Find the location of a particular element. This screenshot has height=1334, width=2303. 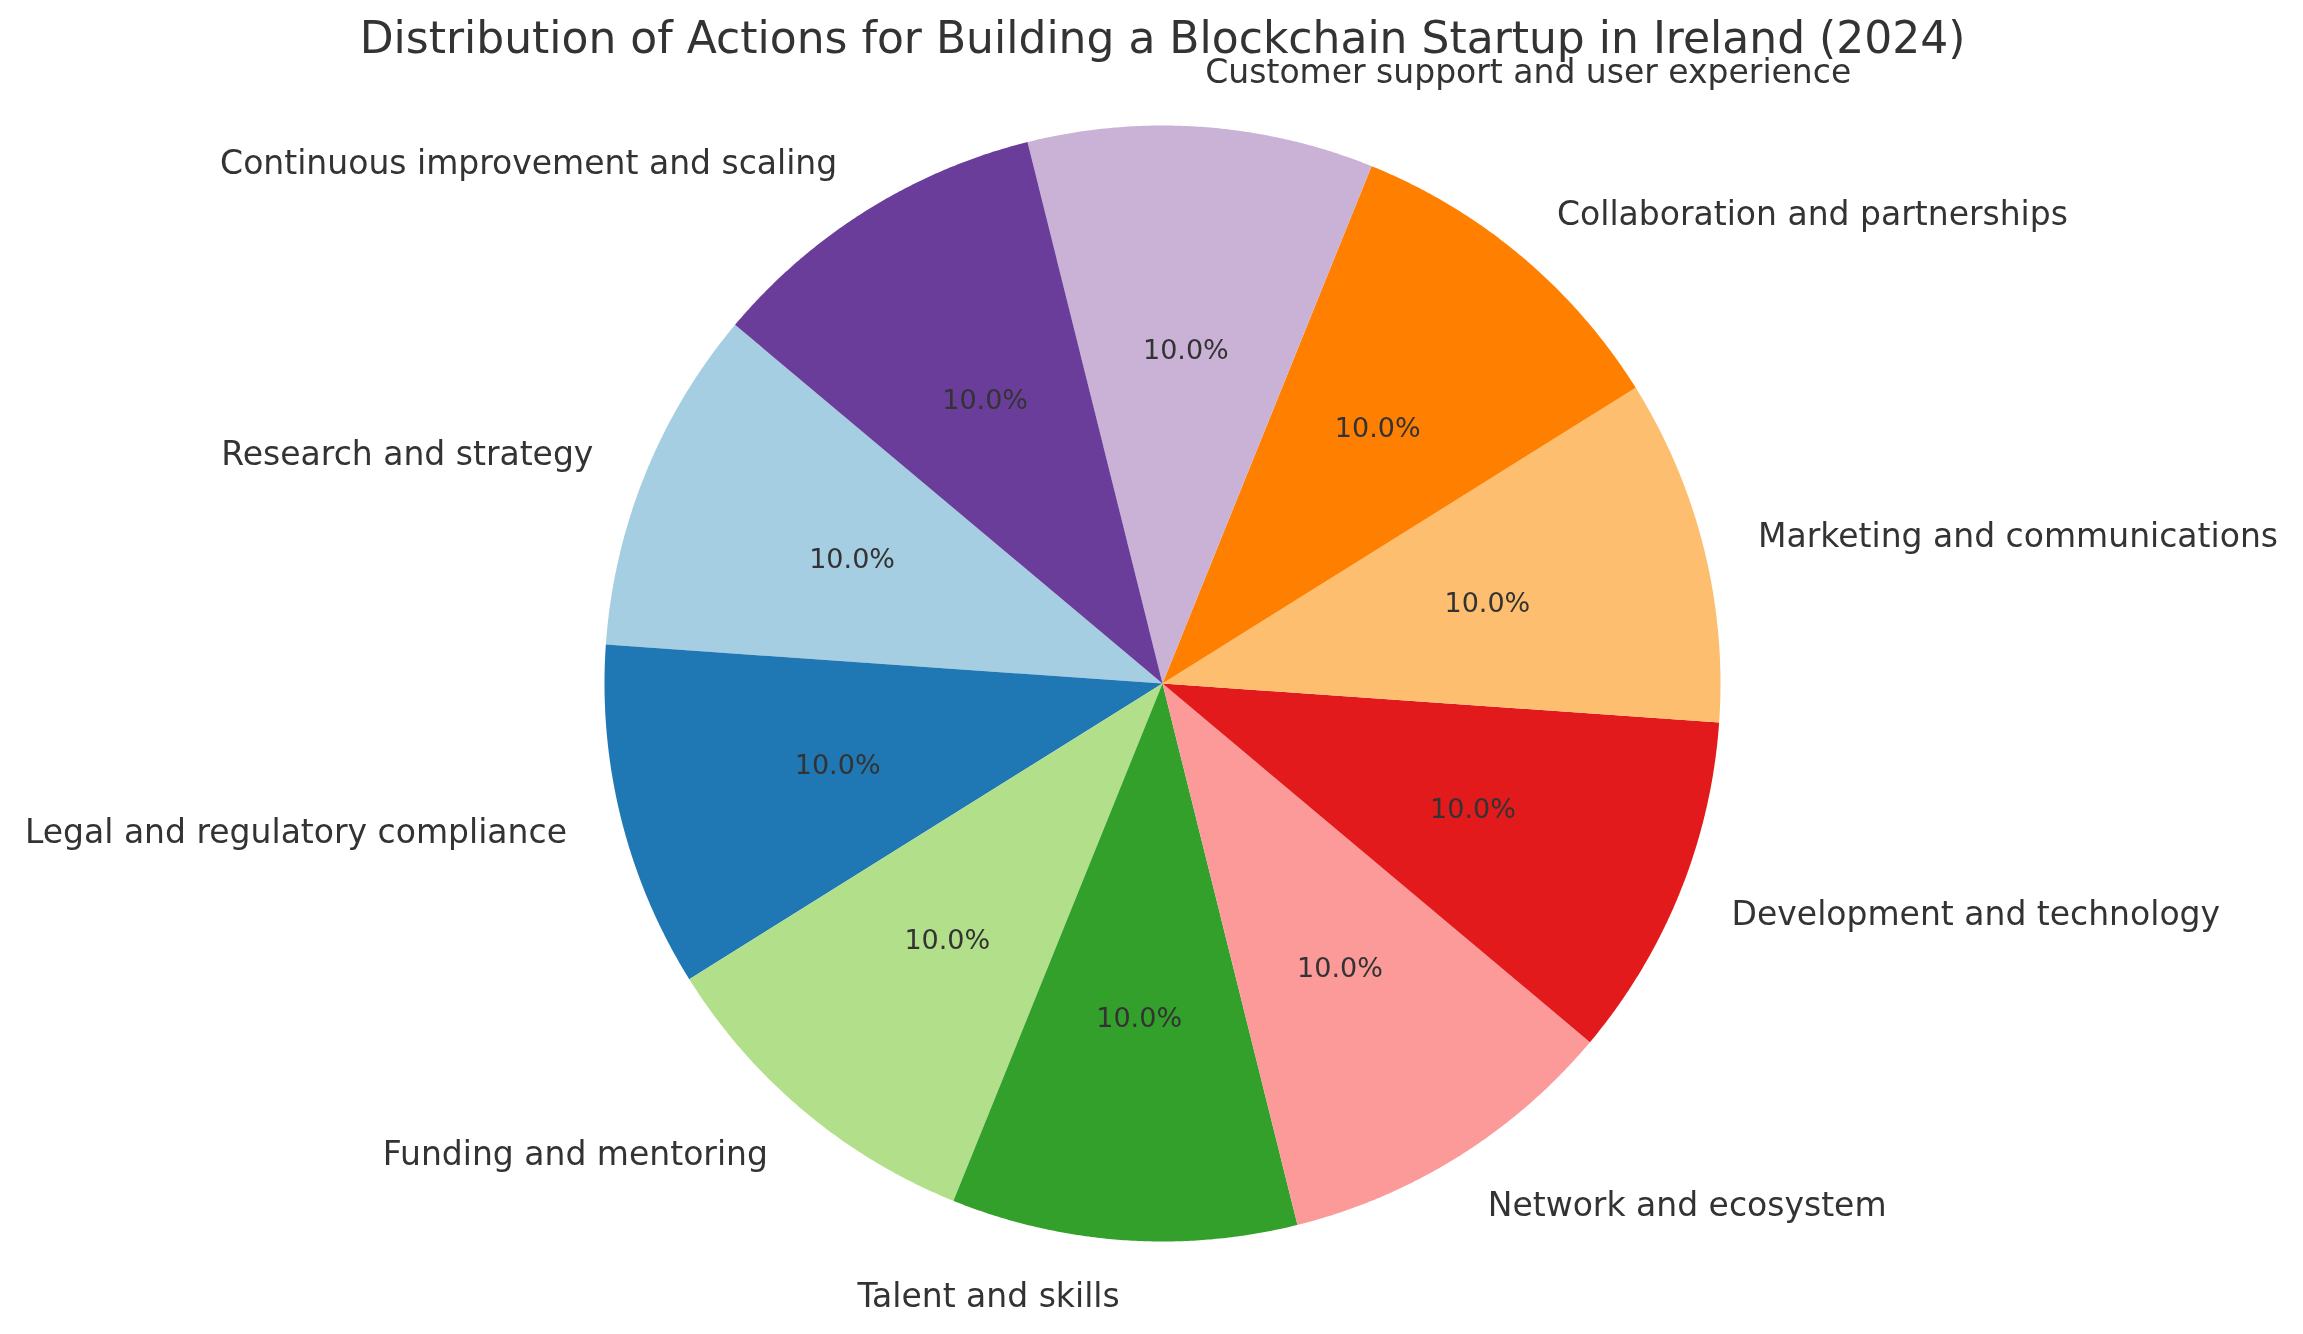

slice-label: Collaboration and partnerships is located at coordinates (1812, 213).